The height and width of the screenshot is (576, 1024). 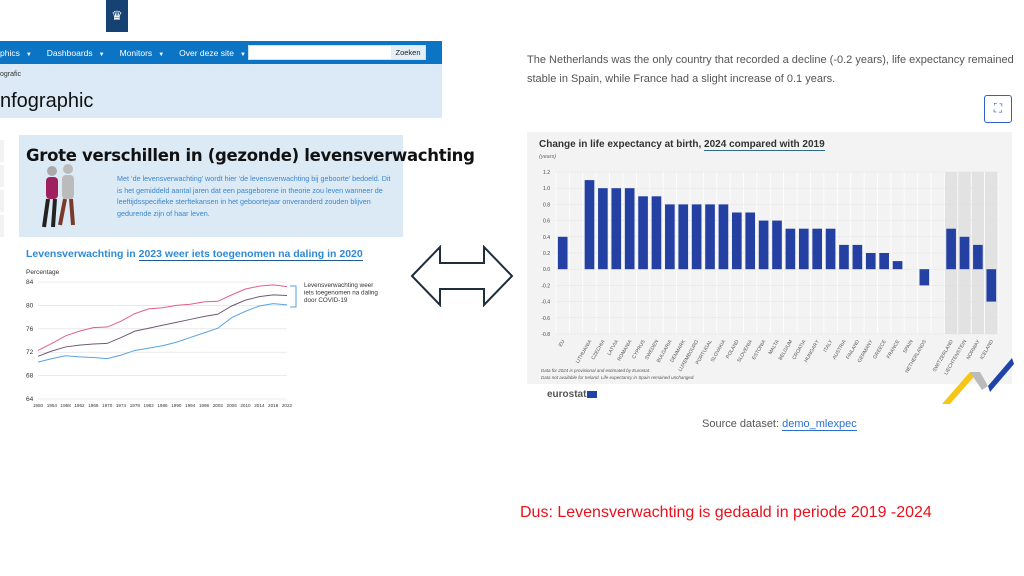 I want to click on rijksoverheid-logo: ♛, so click(x=117, y=16).